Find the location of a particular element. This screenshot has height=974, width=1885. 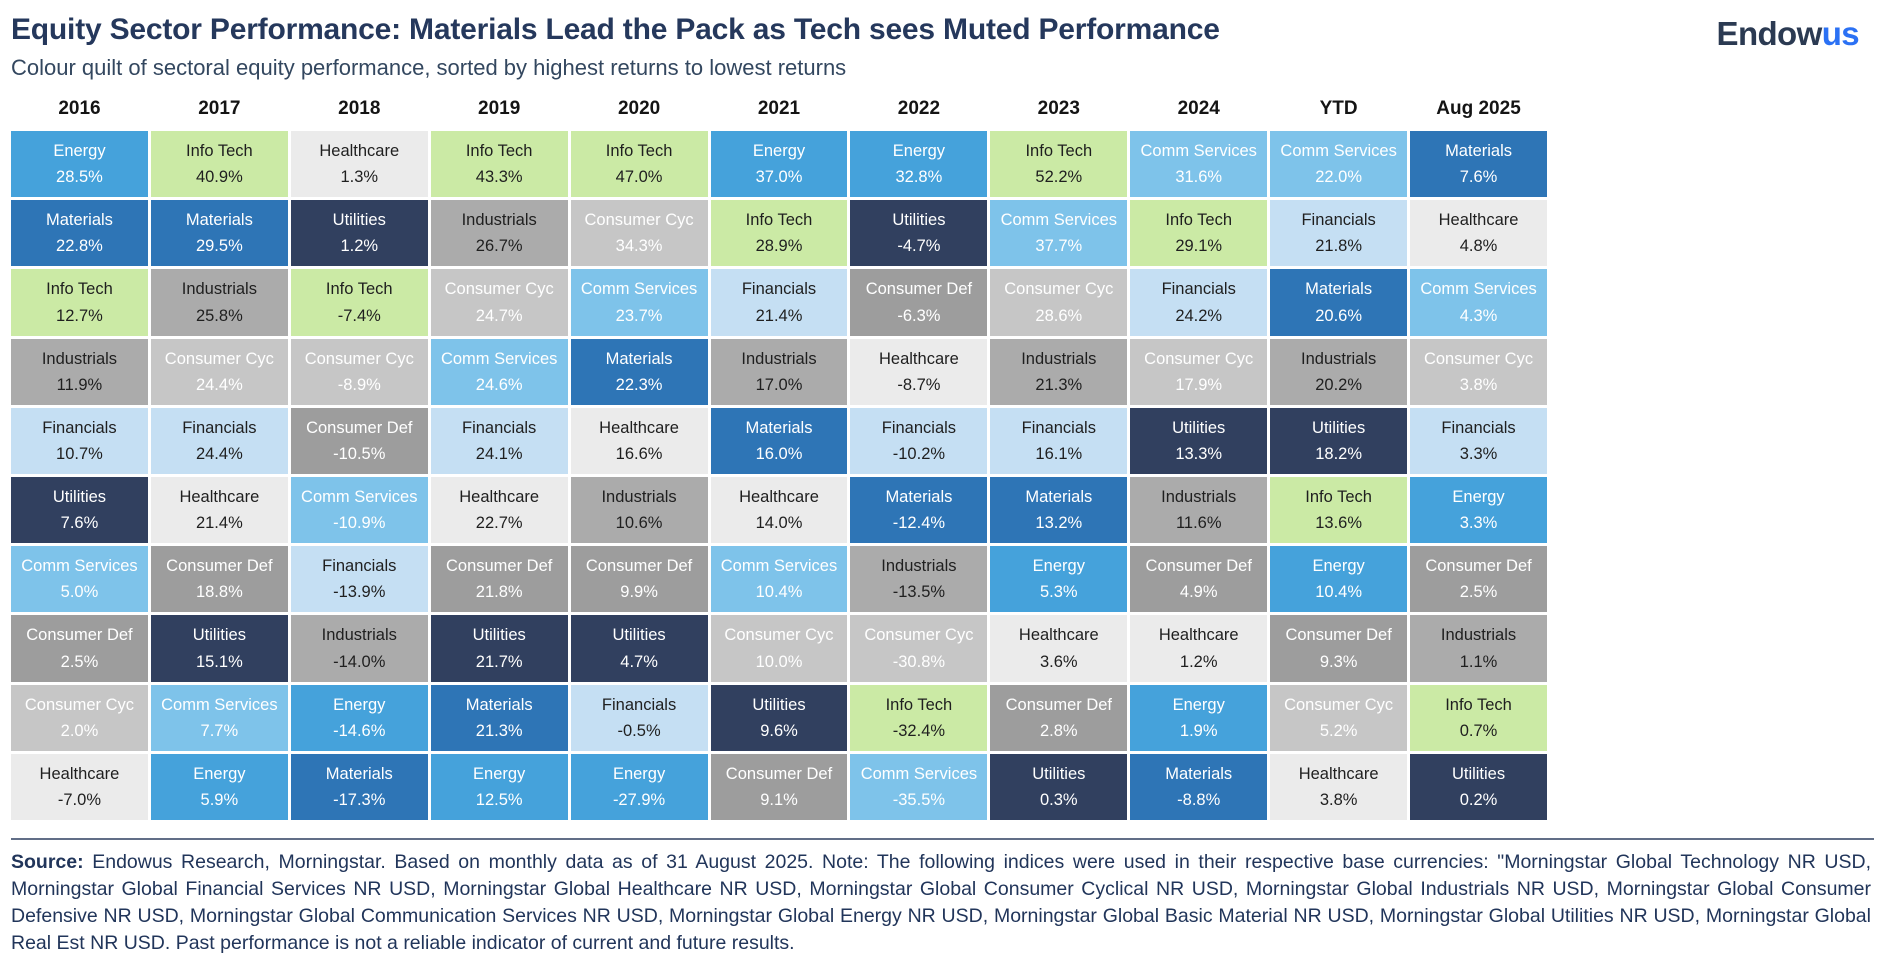

quilt-cell-2020-info-tech: Info Tech 47.0% is located at coordinates (639, 164).